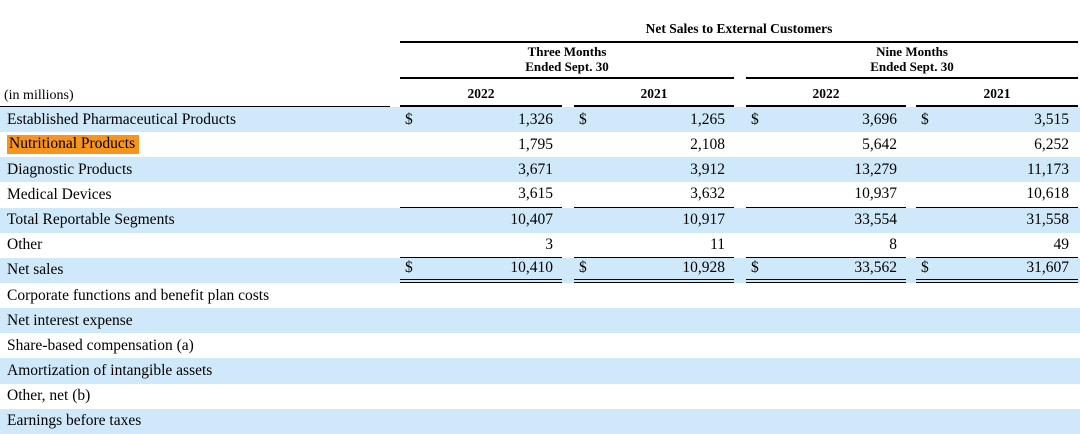  I want to click on value-cell-3m-2021: $1,265, so click(652, 119).